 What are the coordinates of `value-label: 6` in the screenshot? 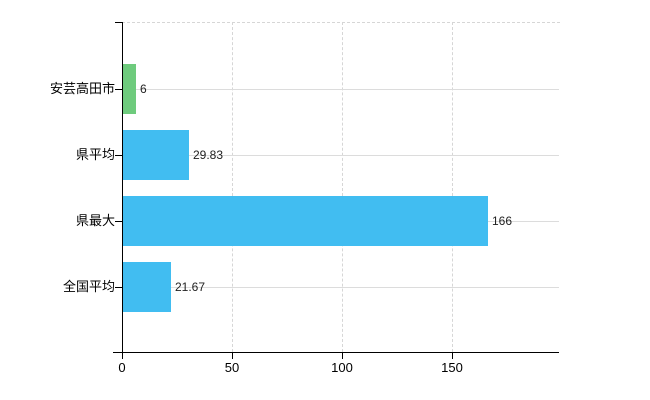 It's located at (143, 89).